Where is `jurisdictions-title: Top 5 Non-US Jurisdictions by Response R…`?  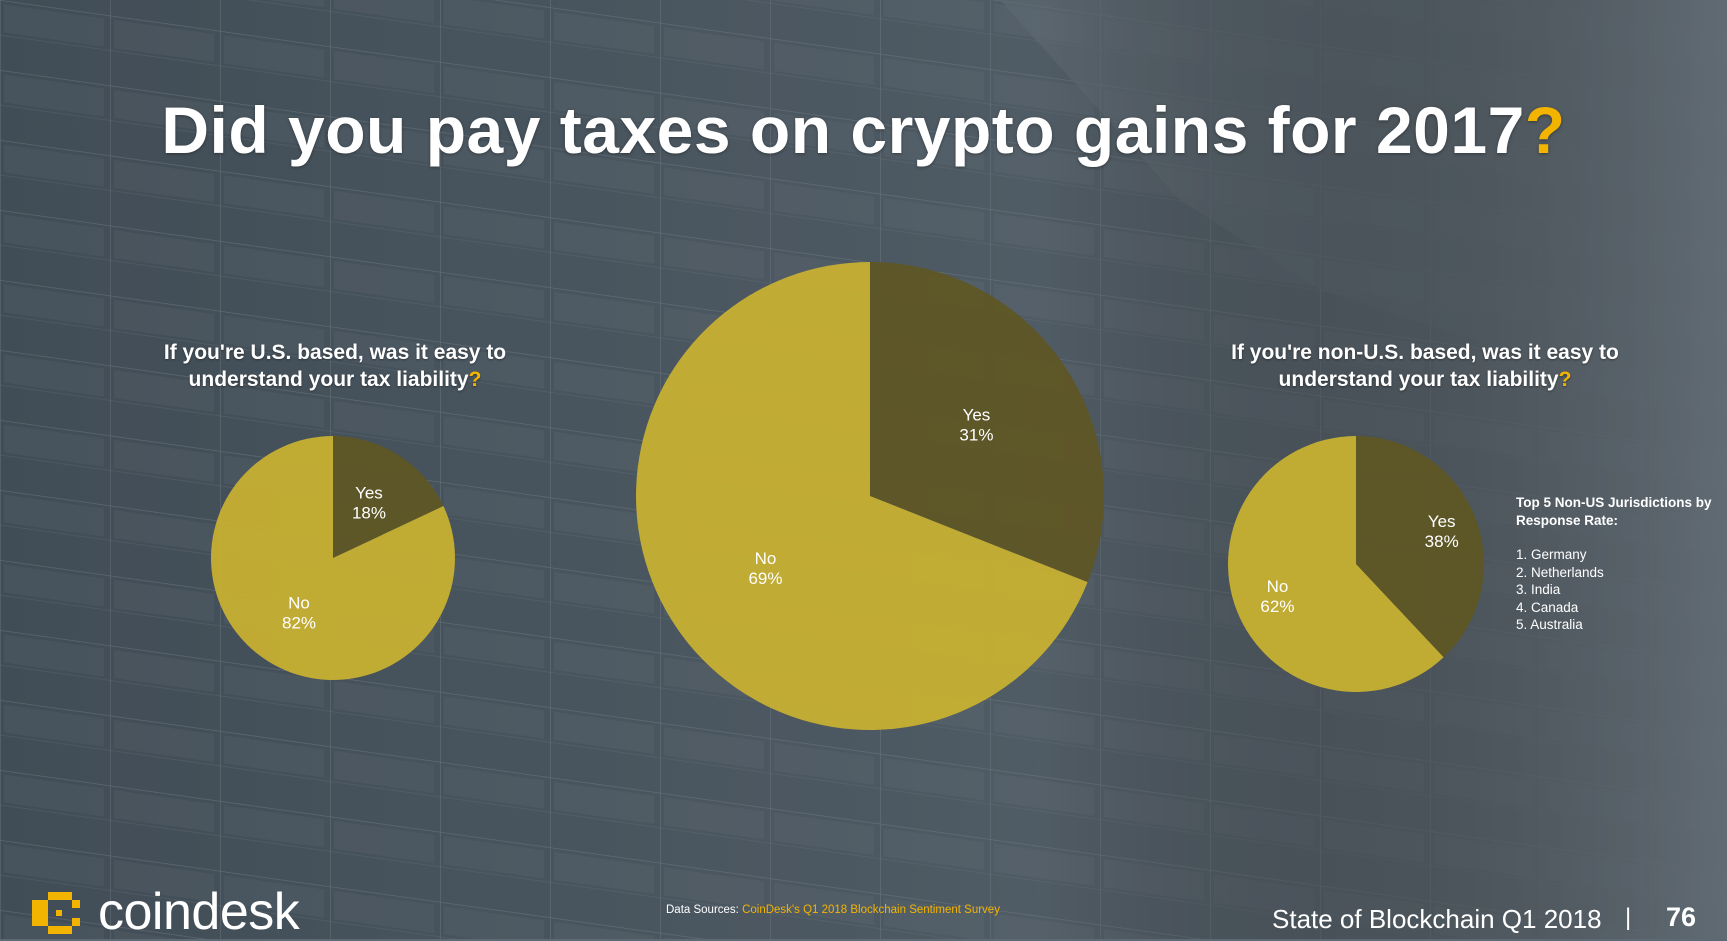 jurisdictions-title: Top 5 Non-US Jurisdictions by Response R… is located at coordinates (1614, 511).